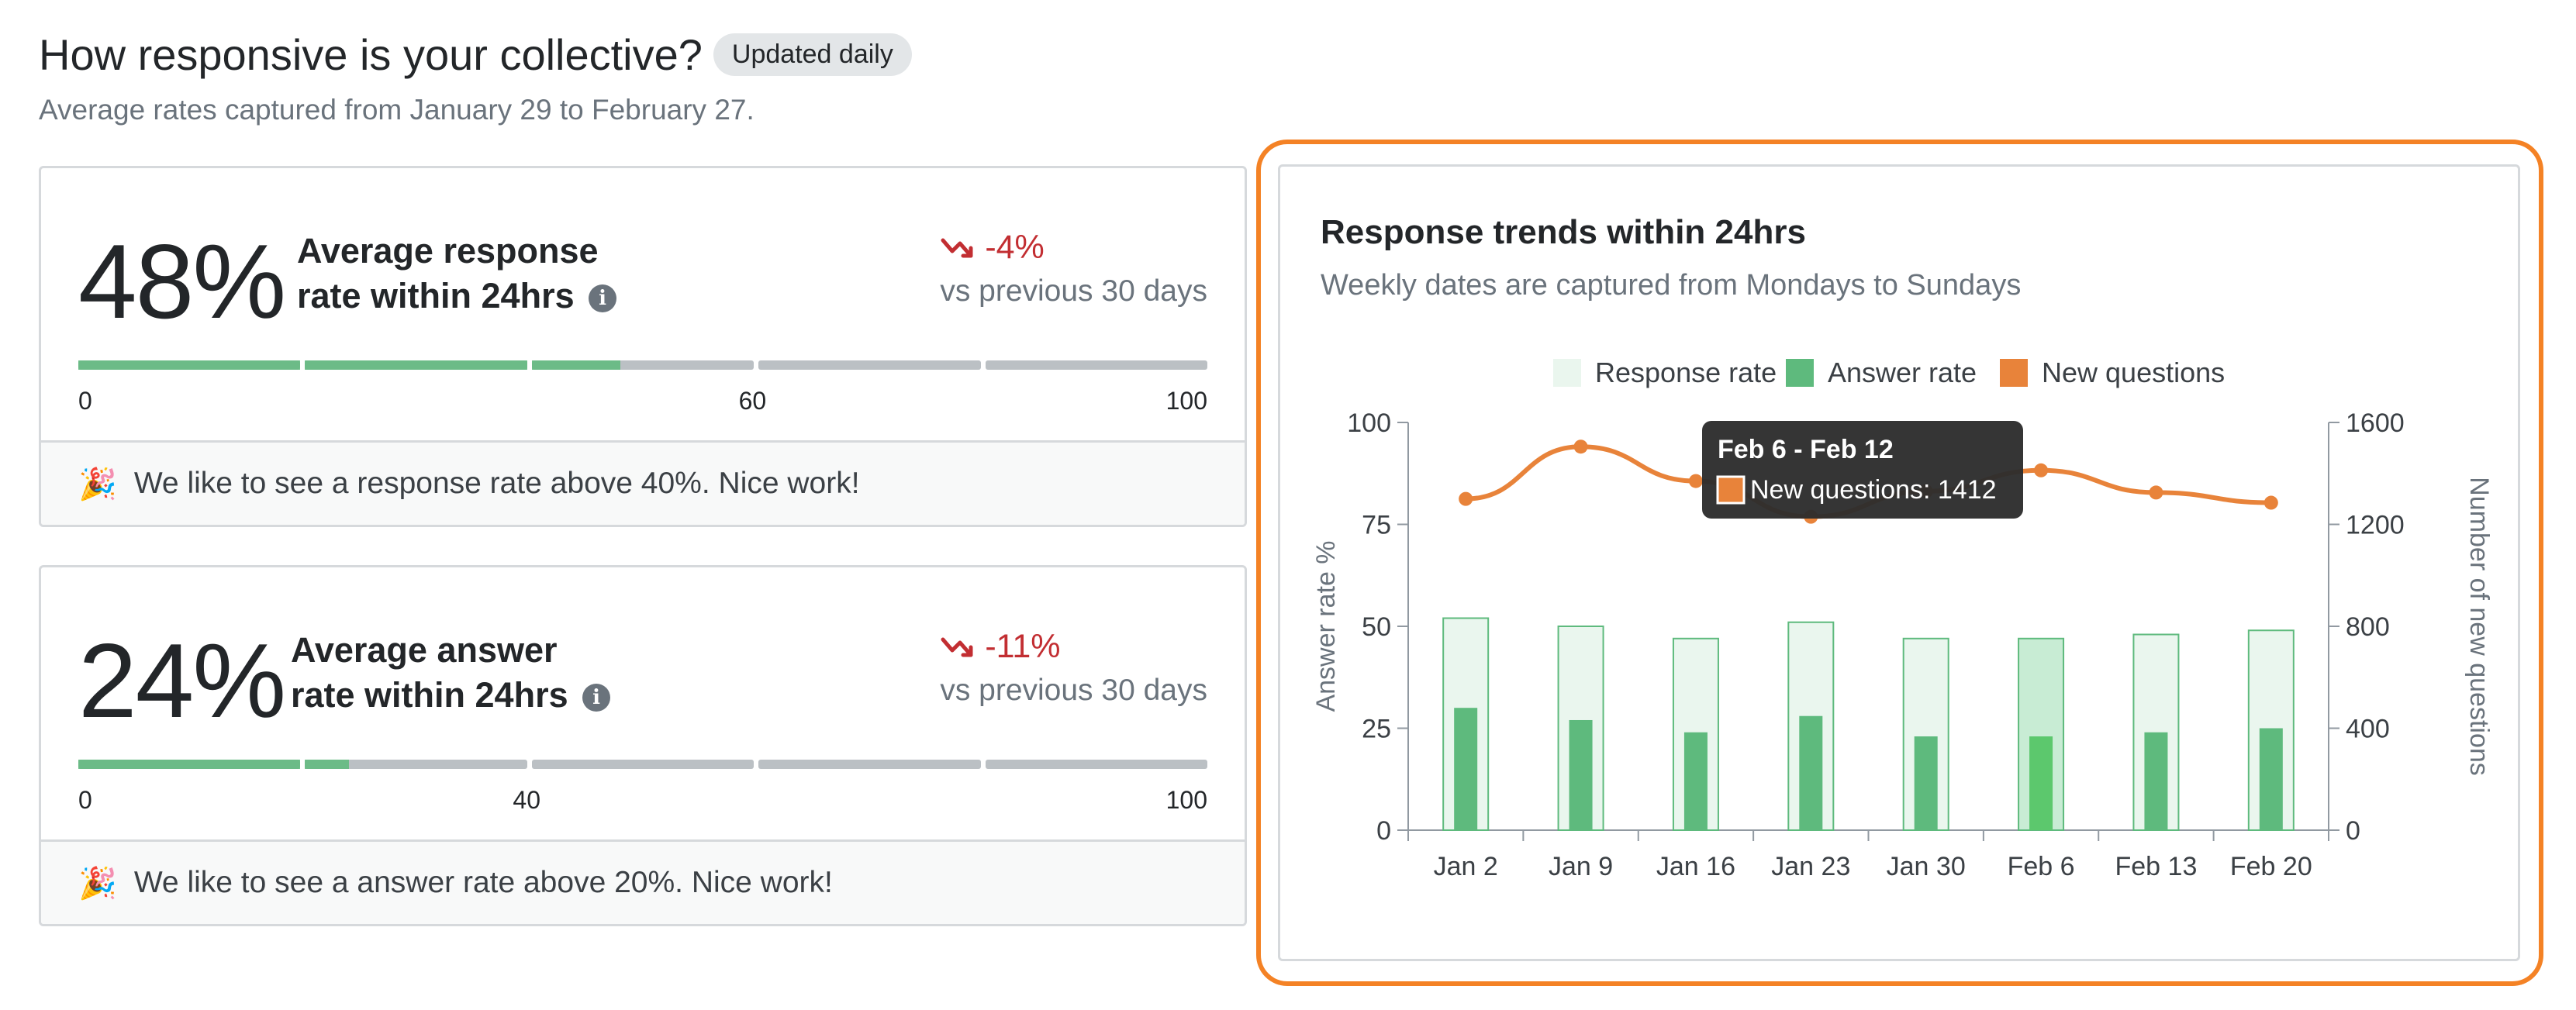  What do you see at coordinates (1376, 627) in the screenshot?
I see `y-tick-label: 50` at bounding box center [1376, 627].